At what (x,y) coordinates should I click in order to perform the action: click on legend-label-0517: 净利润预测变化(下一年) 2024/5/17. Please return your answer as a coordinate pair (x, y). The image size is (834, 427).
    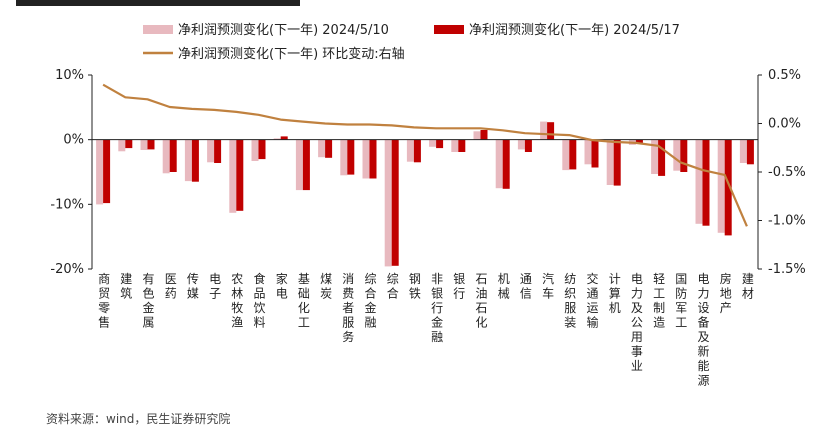
    Looking at the image, I should click on (574, 30).